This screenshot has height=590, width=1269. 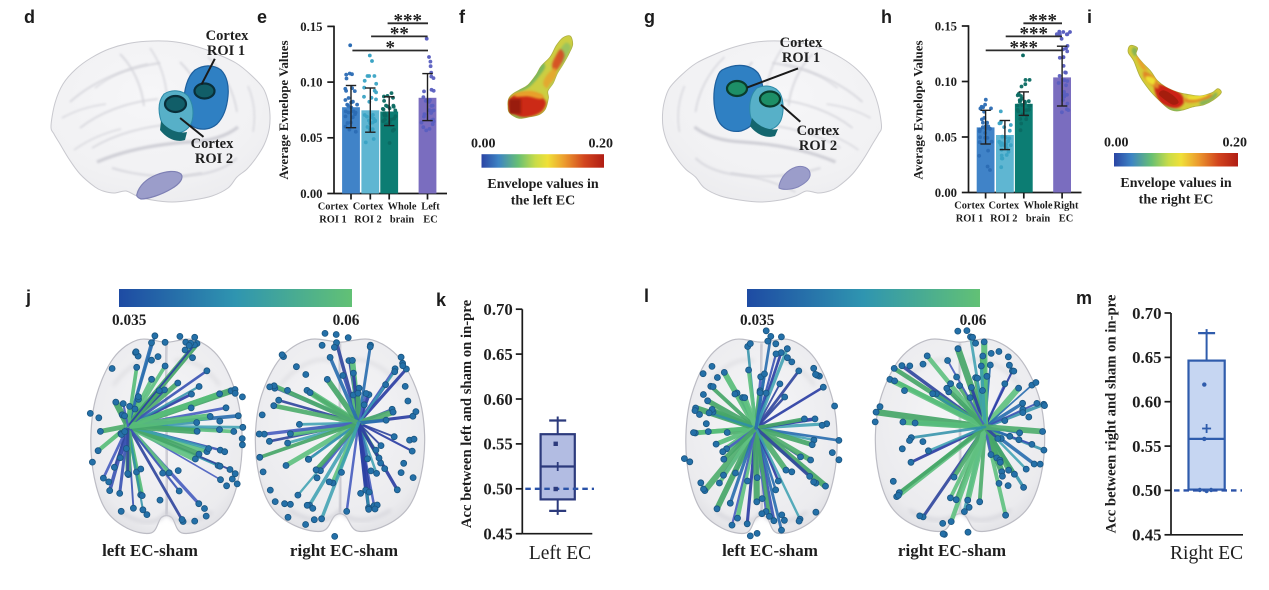 I want to click on svg-text:Acc between right and sham on: Acc between right and sham on in-pre, so click(x=1112, y=413).